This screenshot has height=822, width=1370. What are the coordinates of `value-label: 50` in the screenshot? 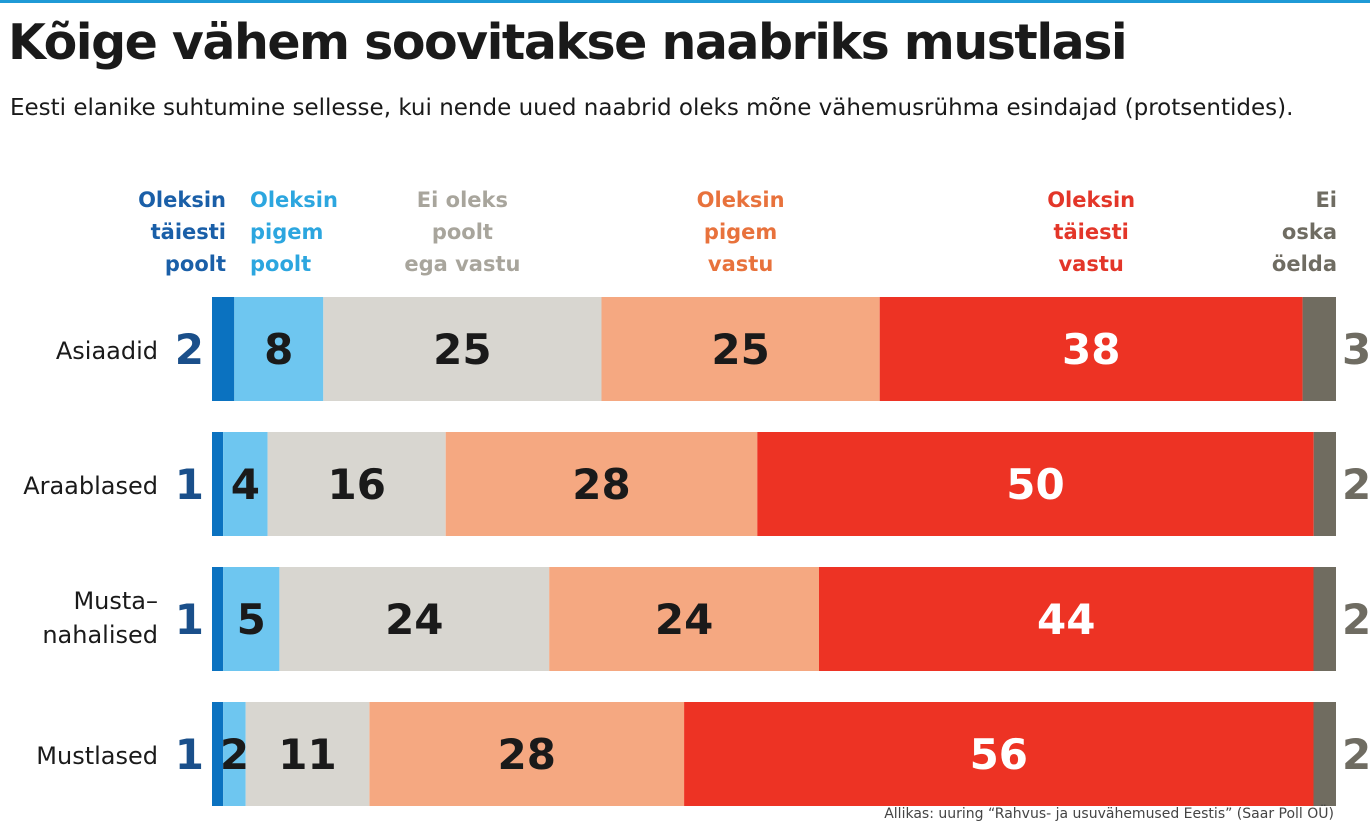 It's located at (1035, 484).